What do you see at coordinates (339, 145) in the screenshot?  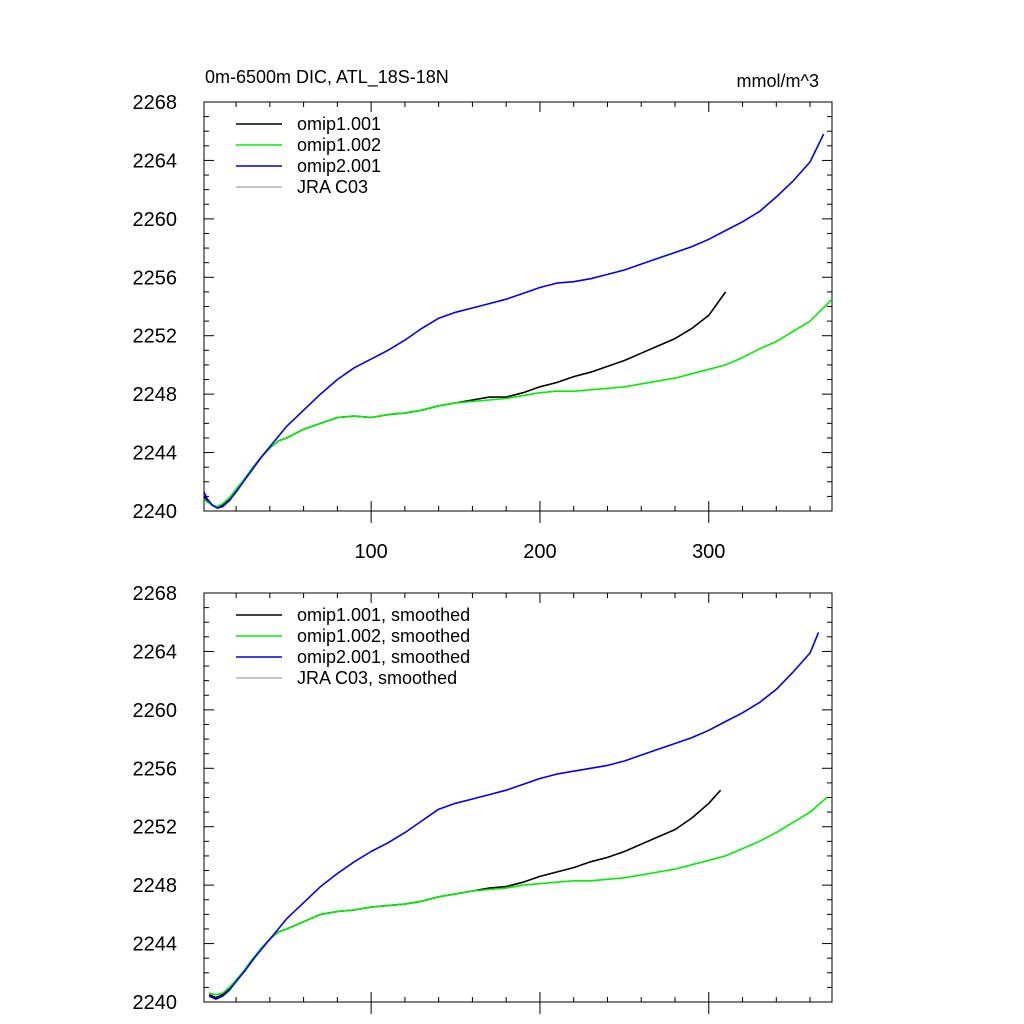 I see `legend-label: omip1.002` at bounding box center [339, 145].